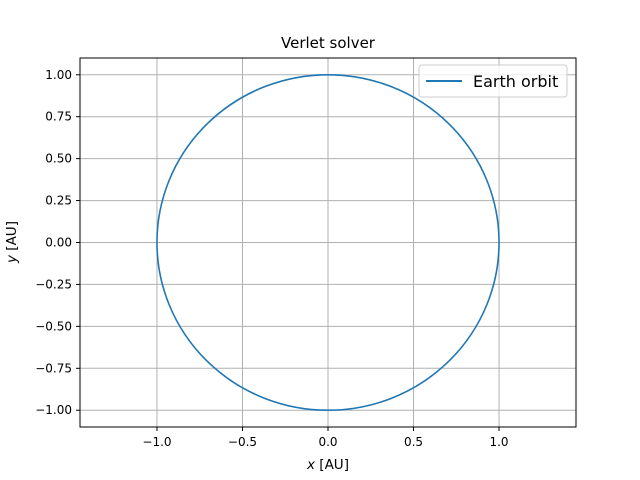 The height and width of the screenshot is (480, 640). I want to click on y-tick-label: 1.00, so click(58, 75).